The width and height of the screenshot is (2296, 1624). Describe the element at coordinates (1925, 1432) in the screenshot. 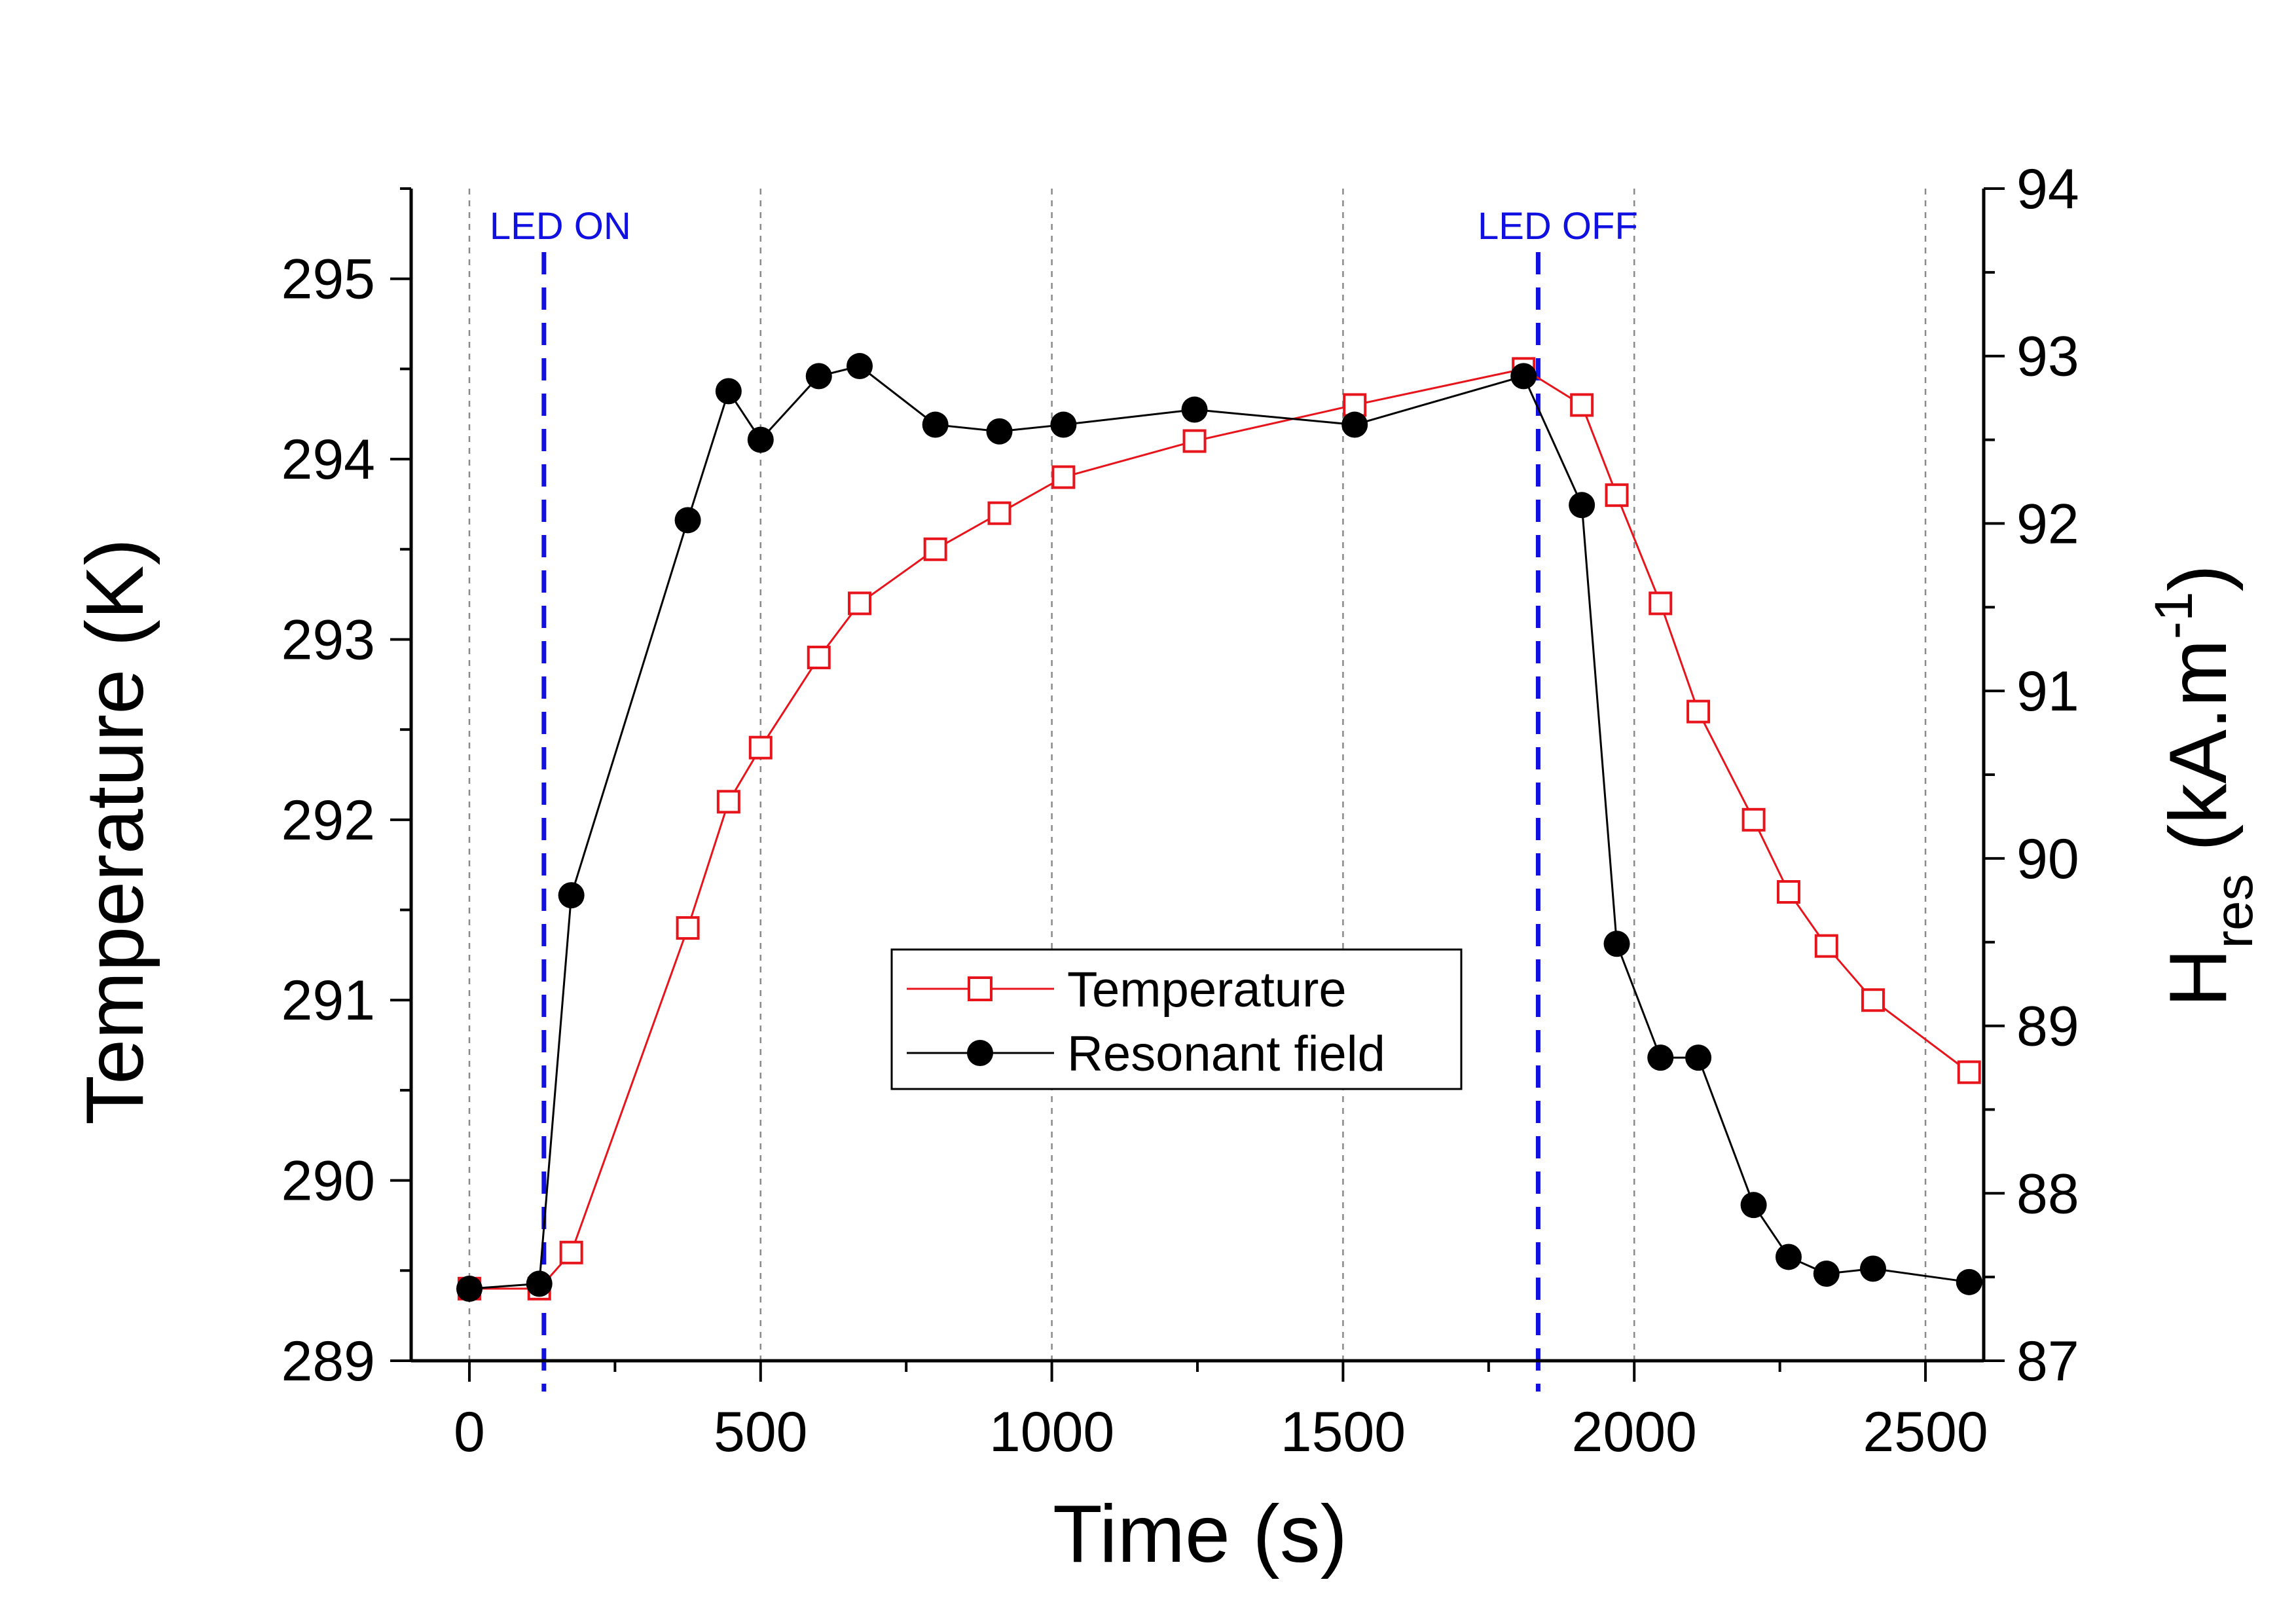

I see `x-tick-label: 2500` at that location.